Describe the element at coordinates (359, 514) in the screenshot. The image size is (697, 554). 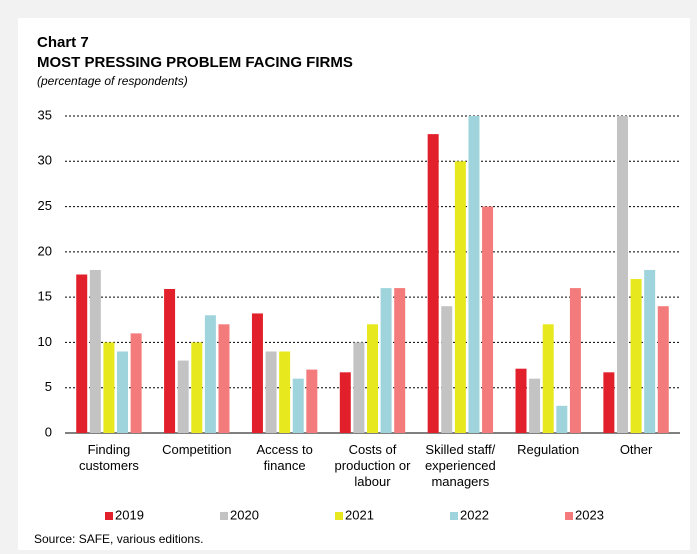
I see `legend-label: 2021` at that location.